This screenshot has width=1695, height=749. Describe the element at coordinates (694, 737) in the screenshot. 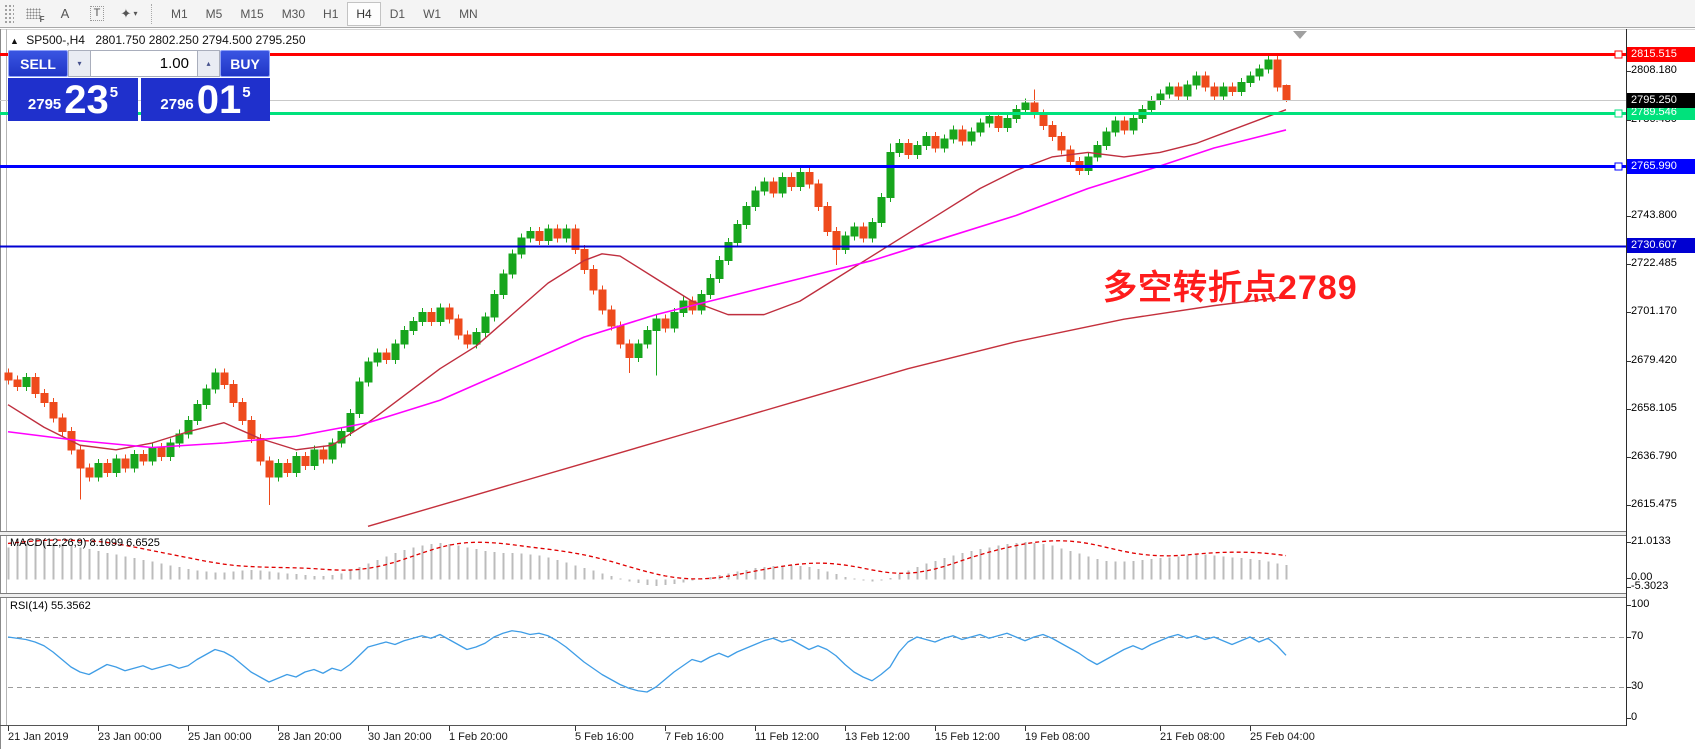

I see `time-axis-label: 7 Feb 16:00` at that location.